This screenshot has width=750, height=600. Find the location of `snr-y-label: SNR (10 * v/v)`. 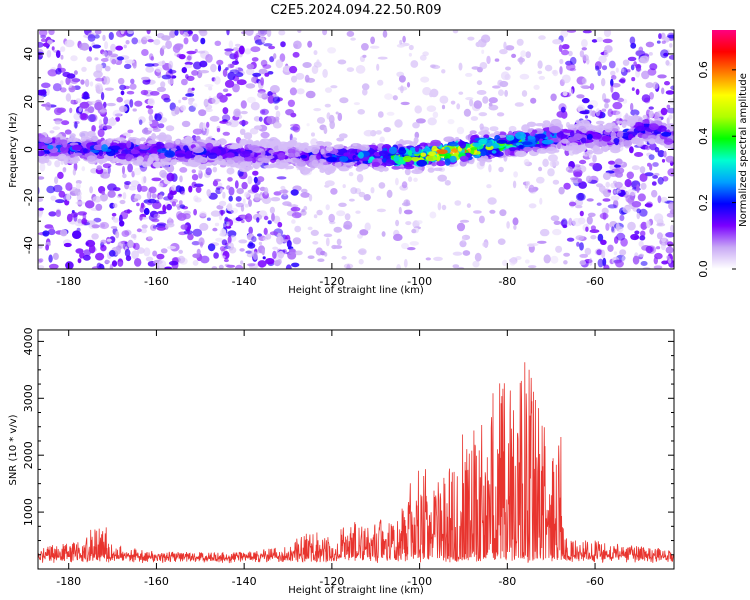

snr-y-label: SNR (10 * v/v) is located at coordinates (13, 449).